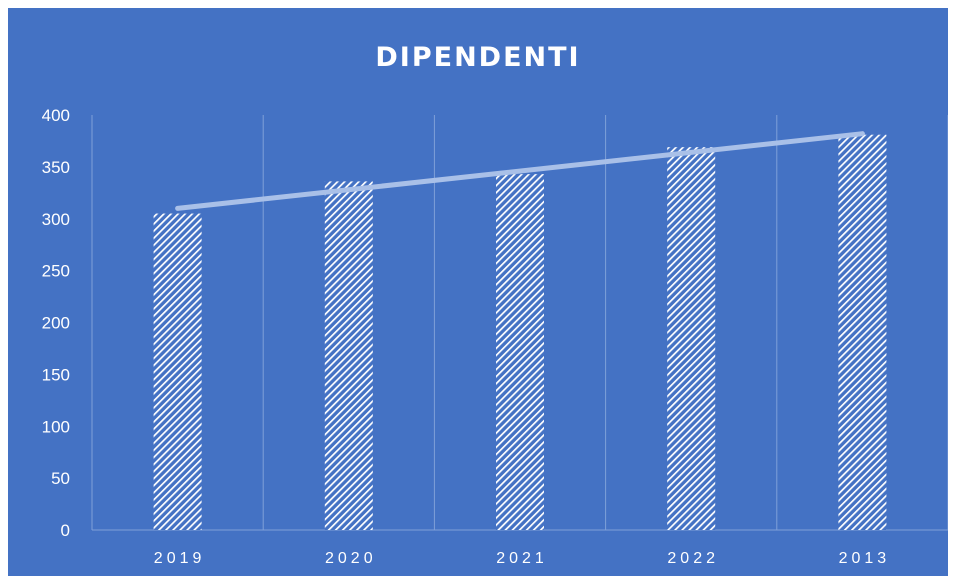 The width and height of the screenshot is (956, 582). Describe the element at coordinates (478, 57) in the screenshot. I see `chart-title: DIPENDENTI` at that location.